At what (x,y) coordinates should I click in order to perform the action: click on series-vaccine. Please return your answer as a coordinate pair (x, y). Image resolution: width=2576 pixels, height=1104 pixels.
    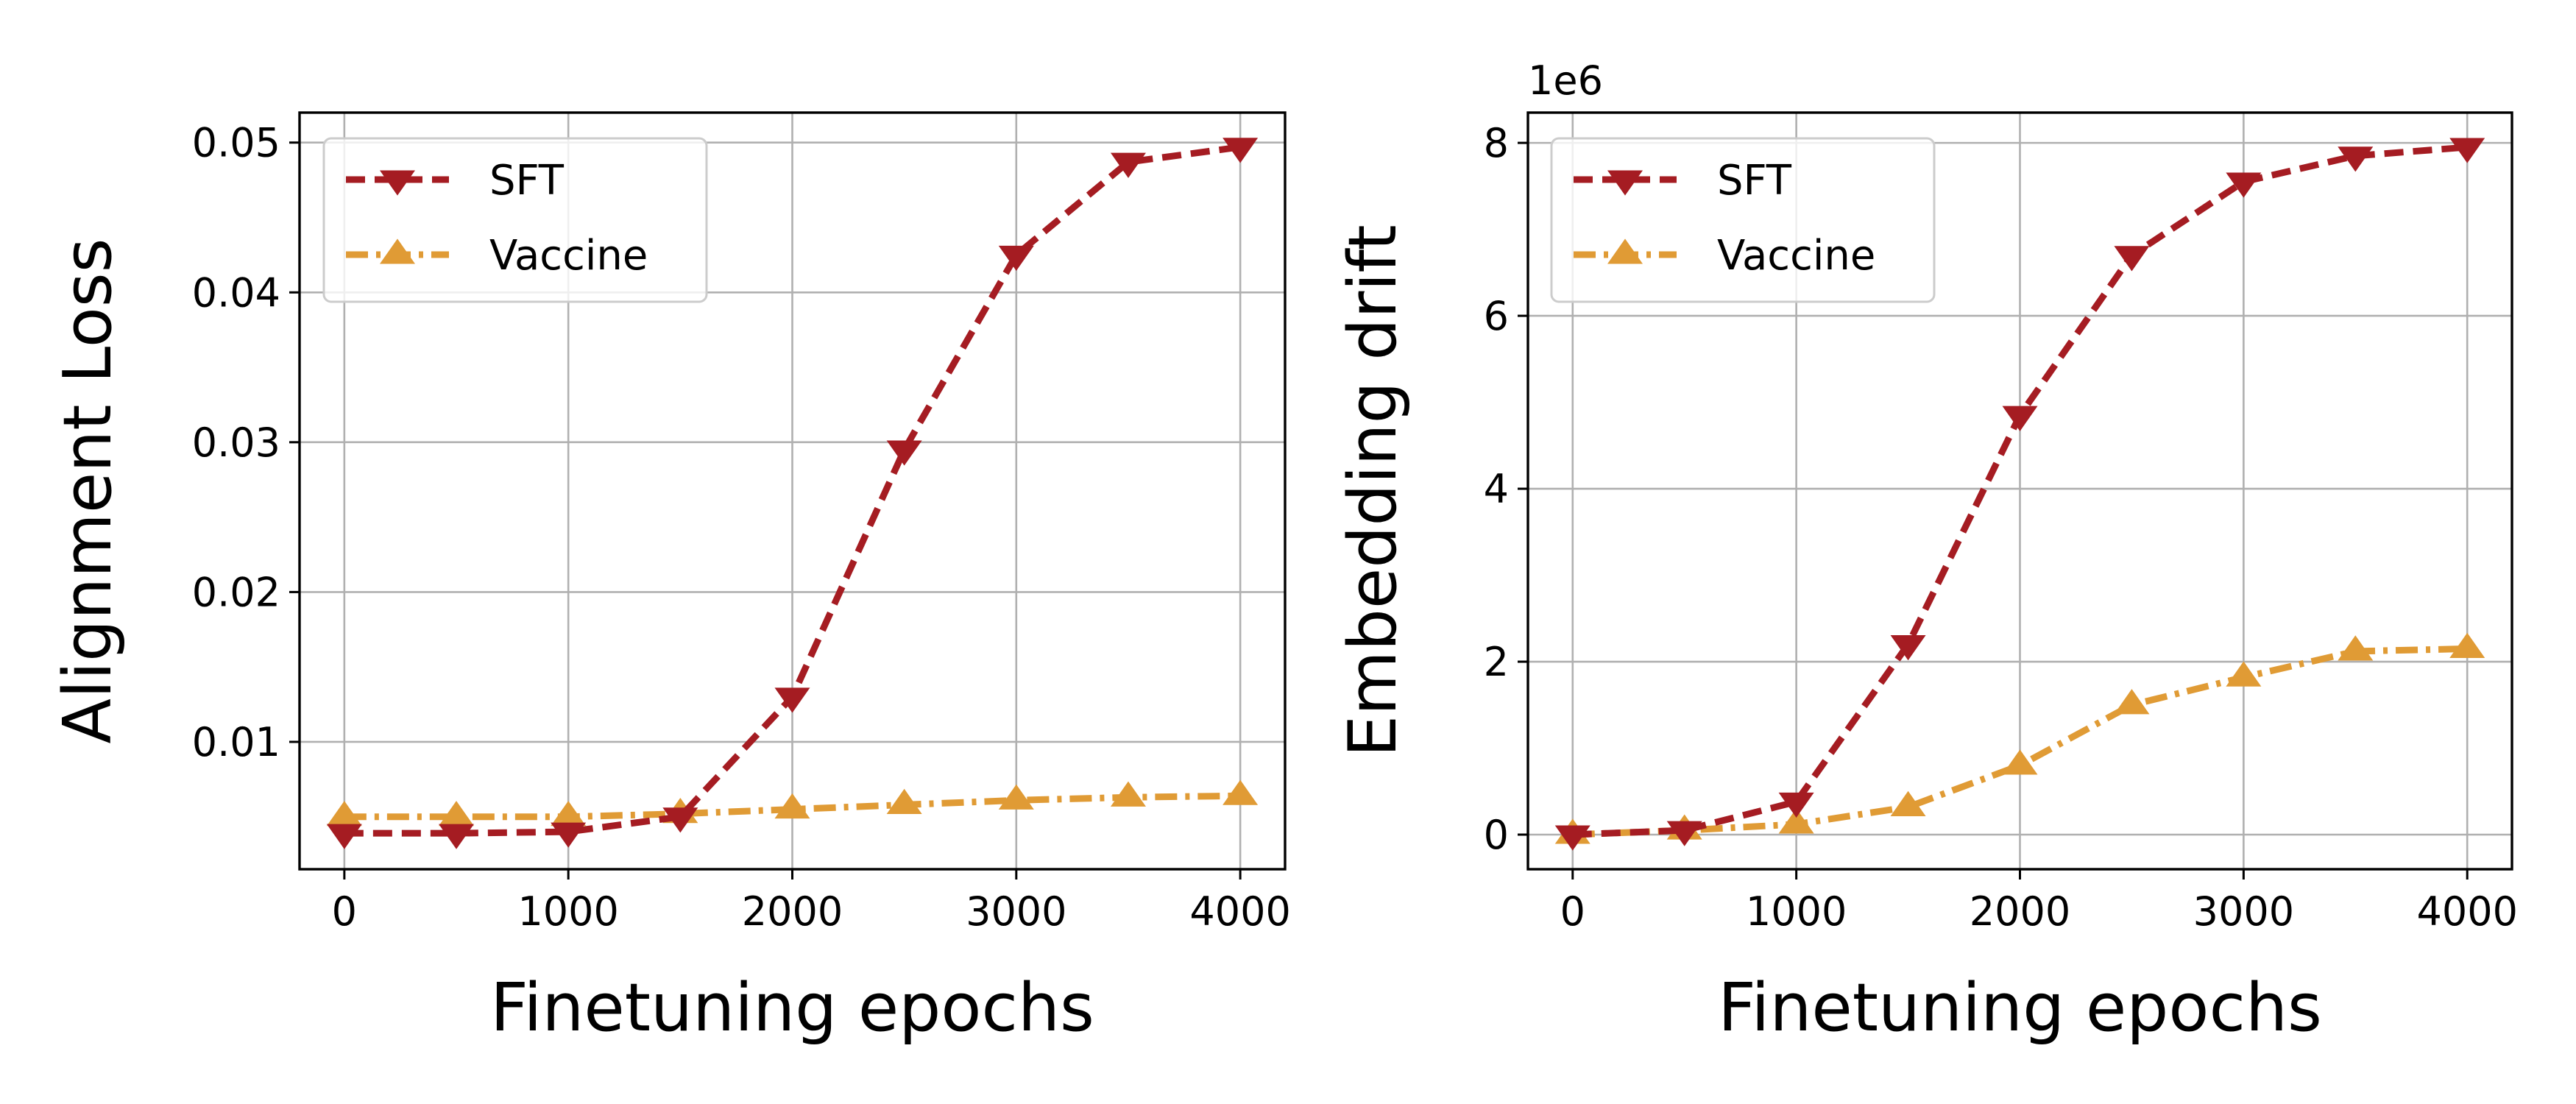
    Looking at the image, I should click on (792, 803).